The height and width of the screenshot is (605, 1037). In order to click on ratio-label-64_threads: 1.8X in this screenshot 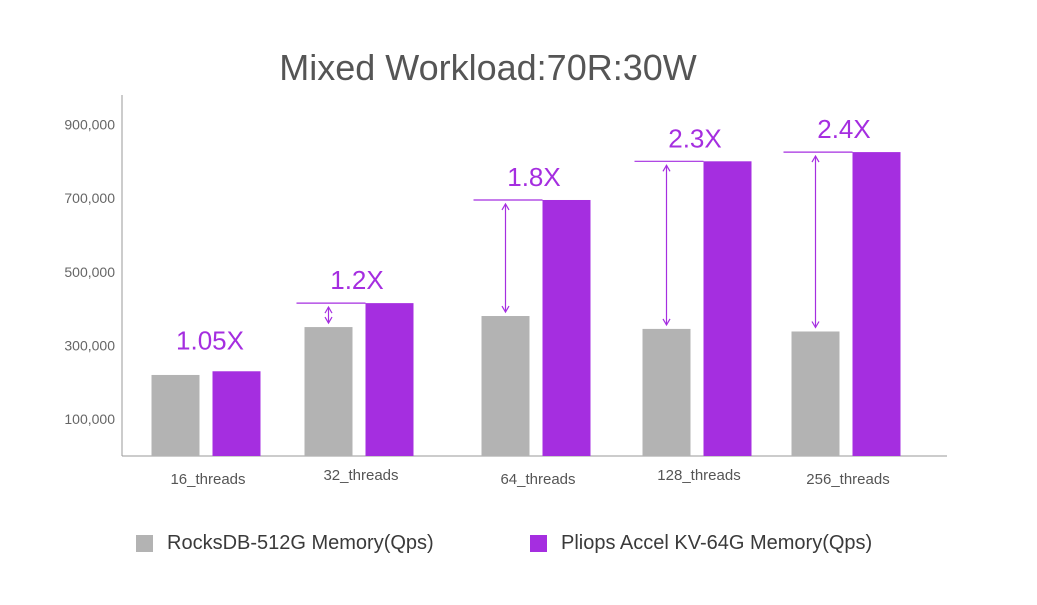, I will do `click(534, 177)`.